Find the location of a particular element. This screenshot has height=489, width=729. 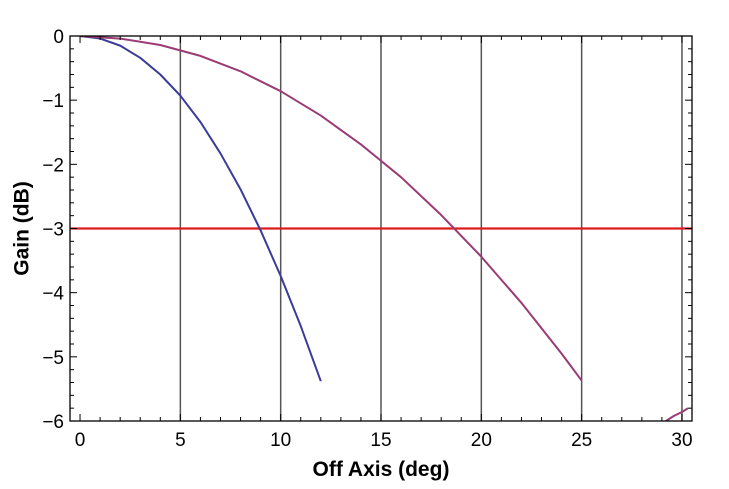

y-tick-label-1: −1 is located at coordinates (53, 101).